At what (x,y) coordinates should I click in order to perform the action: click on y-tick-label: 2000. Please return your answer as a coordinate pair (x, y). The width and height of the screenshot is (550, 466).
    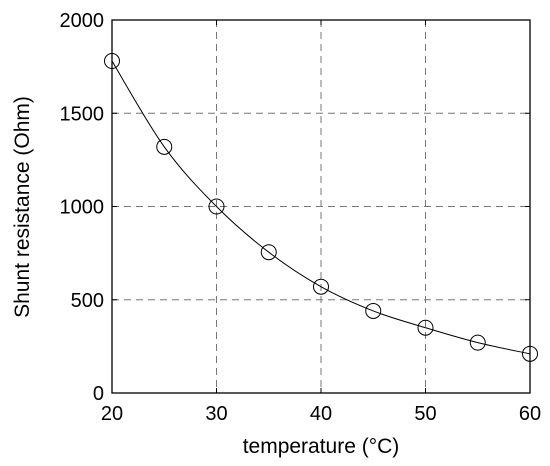
    Looking at the image, I should click on (82, 21).